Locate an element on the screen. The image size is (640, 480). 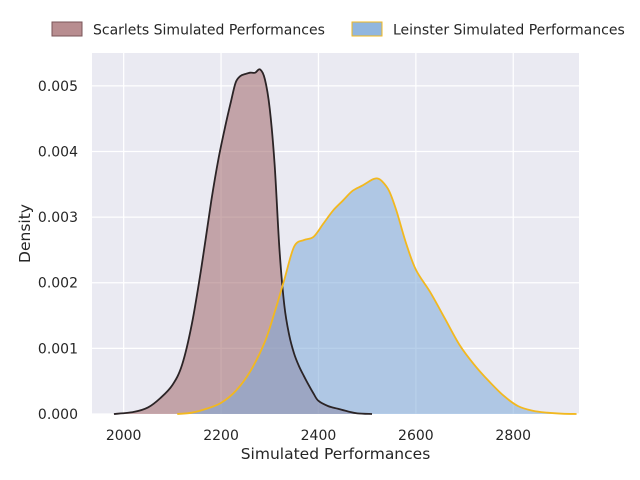
x-tick-label: 2600 is located at coordinates (416, 436).